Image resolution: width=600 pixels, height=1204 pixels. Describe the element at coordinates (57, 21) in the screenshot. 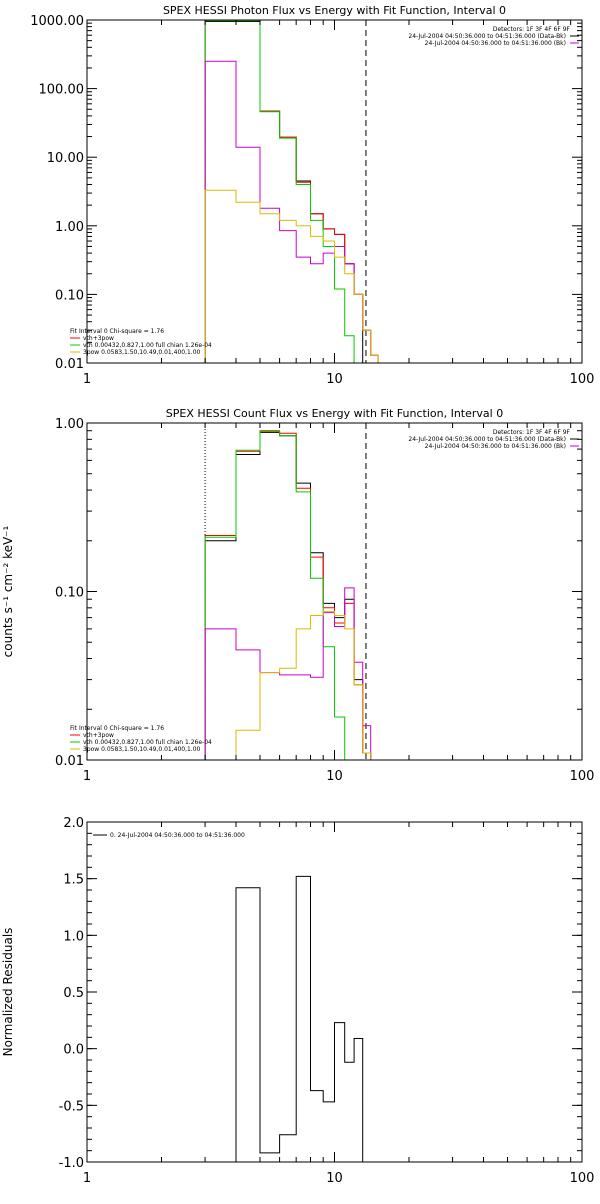

I see `y-tick-label: 1000.00` at that location.